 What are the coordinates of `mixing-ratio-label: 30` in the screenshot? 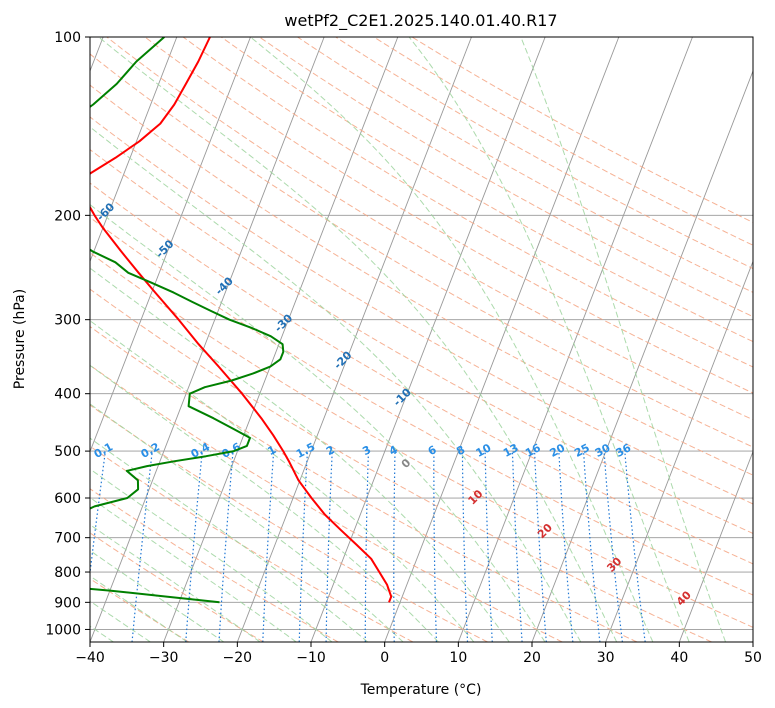 It's located at (603, 450).